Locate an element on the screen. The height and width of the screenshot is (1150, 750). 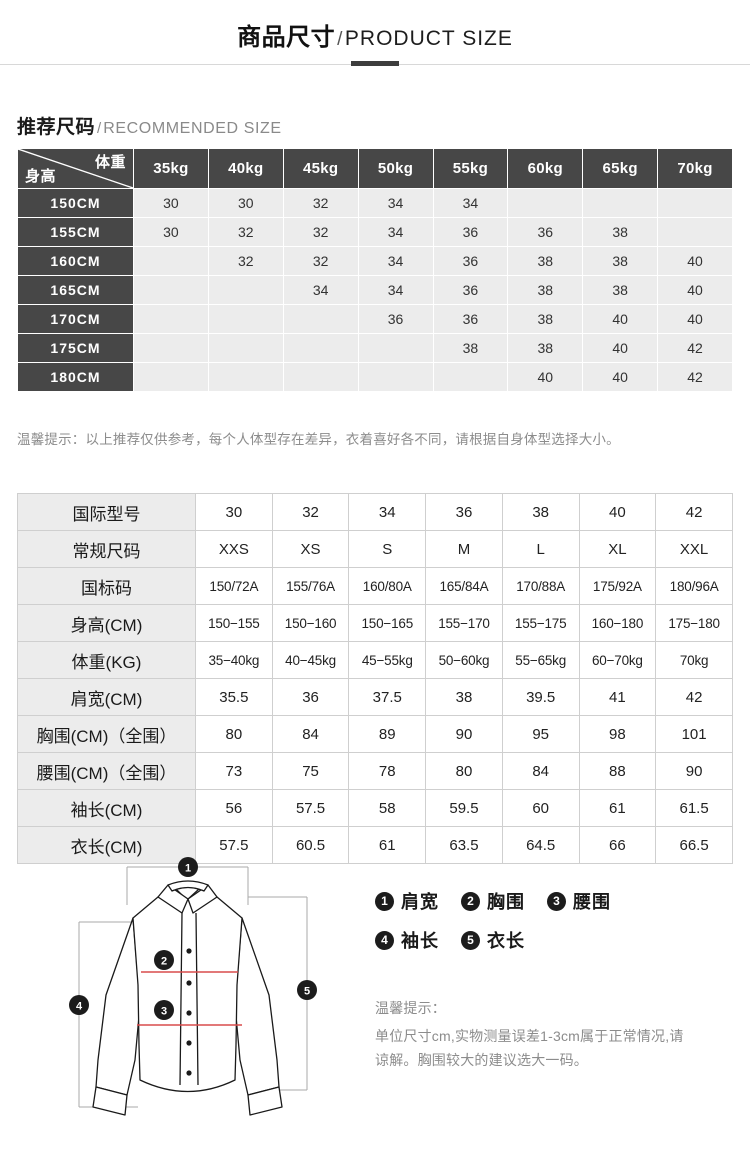
spec-cell: XS is located at coordinates (310, 549).